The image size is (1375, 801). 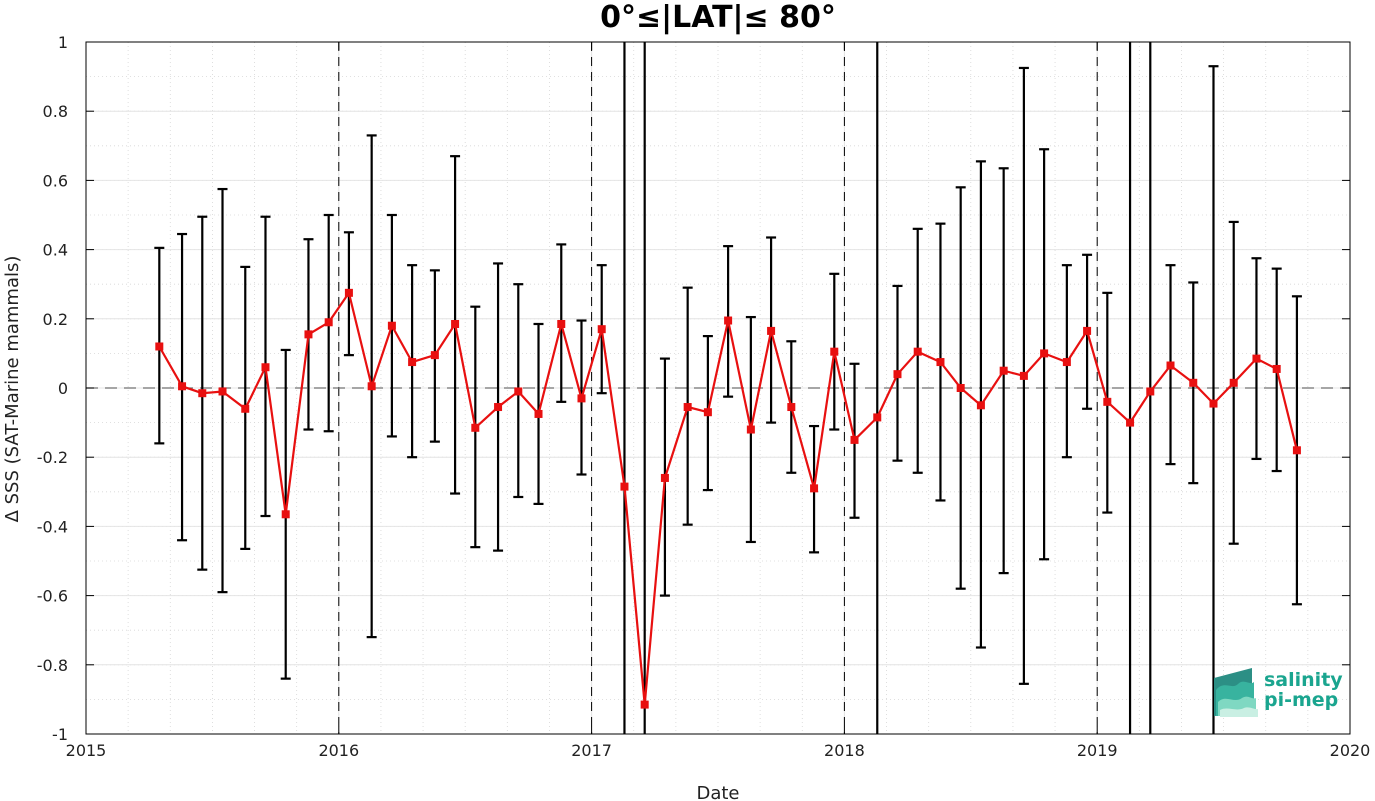 I want to click on y-tick-label: 0.4, so click(x=55, y=250).